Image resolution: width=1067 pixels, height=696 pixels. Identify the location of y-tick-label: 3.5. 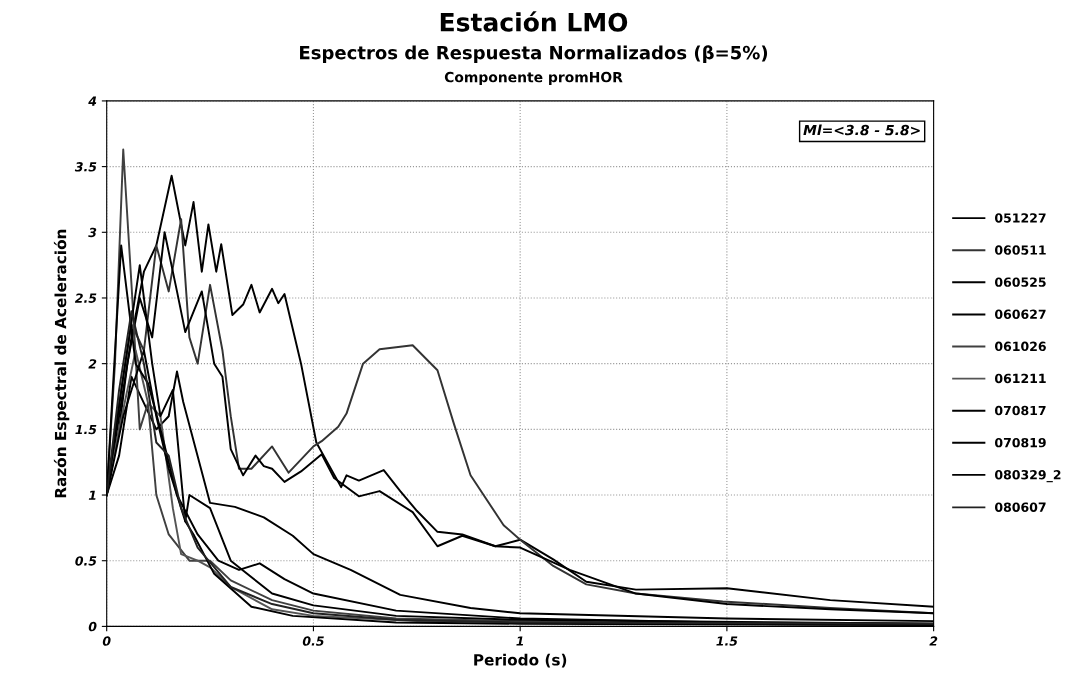
(85, 167).